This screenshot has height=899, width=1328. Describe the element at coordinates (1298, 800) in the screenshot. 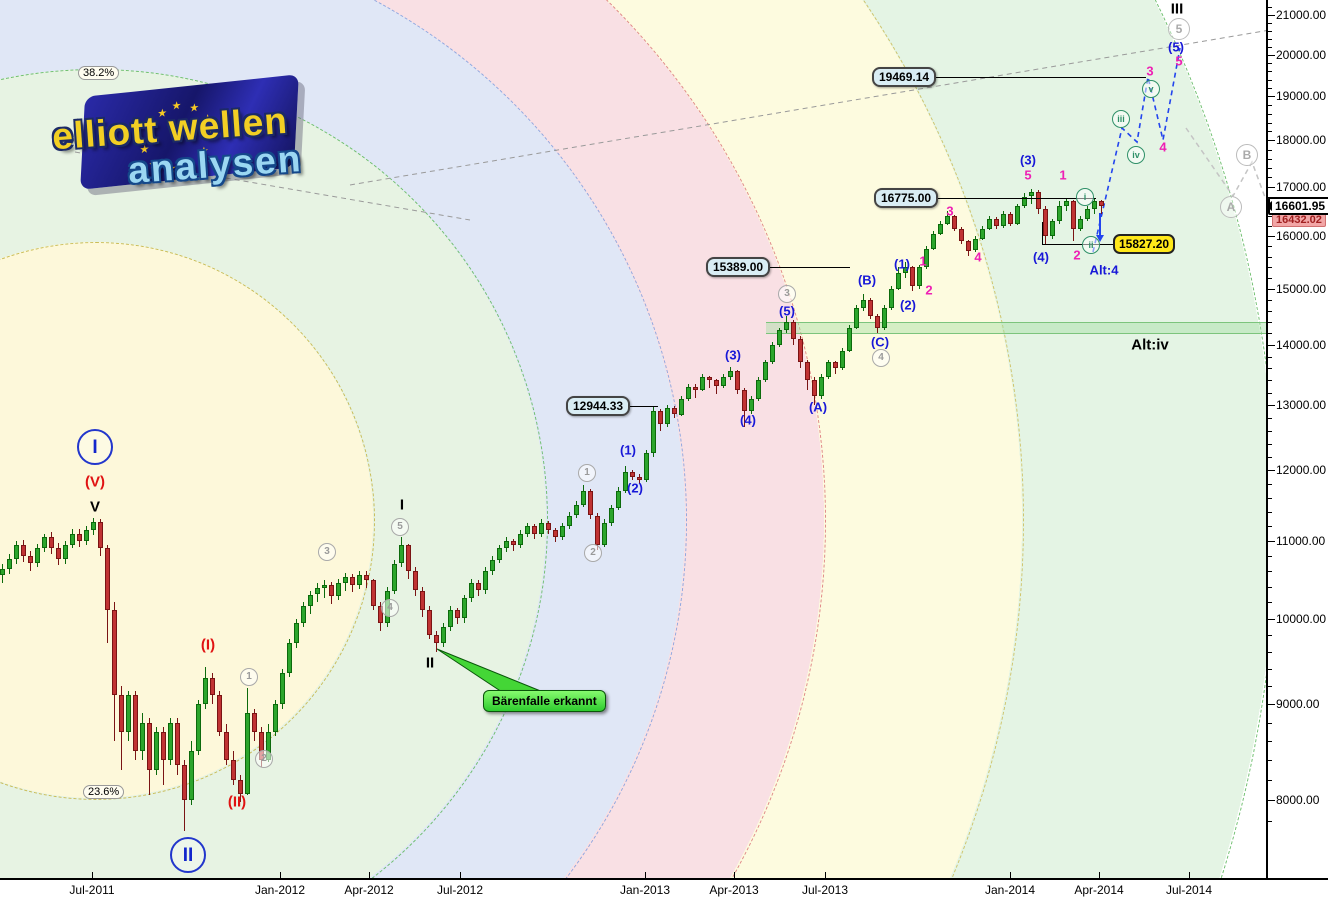

I see `price-axis-label: 8000.00` at that location.